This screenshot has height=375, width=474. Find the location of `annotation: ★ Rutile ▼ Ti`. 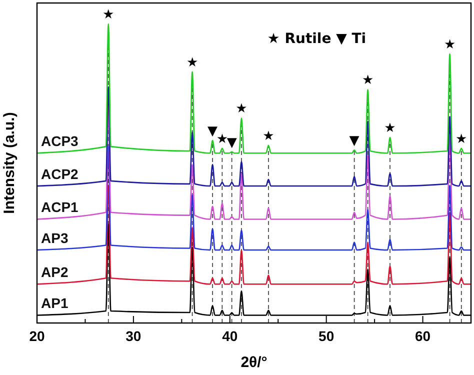

annotation: ★ Rutile ▼ Ti is located at coordinates (316, 39).